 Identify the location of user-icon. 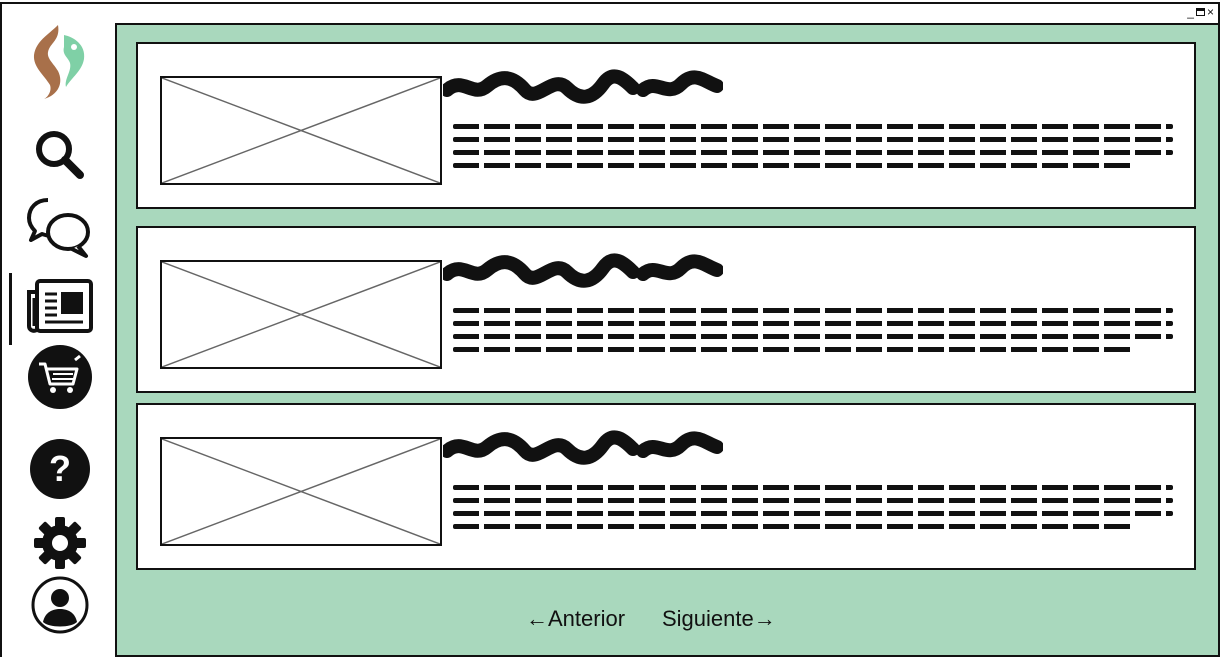
(60, 605).